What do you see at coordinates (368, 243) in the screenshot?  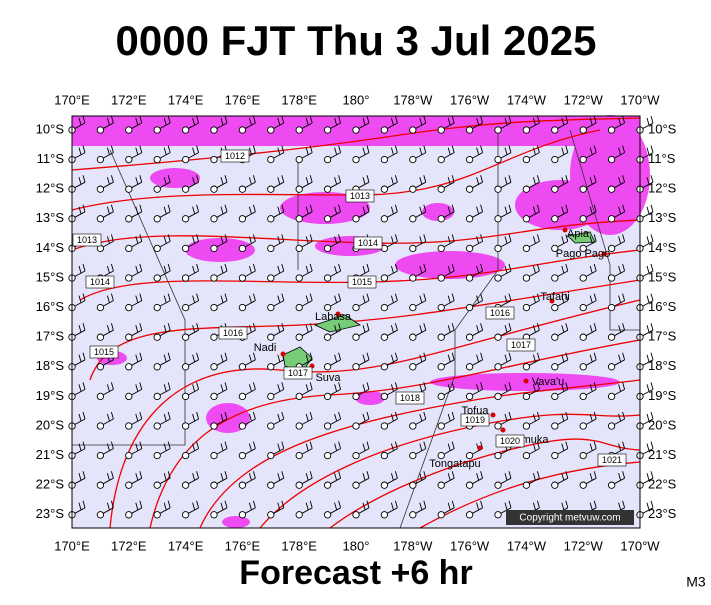 I see `isobar-label: 1014` at bounding box center [368, 243].